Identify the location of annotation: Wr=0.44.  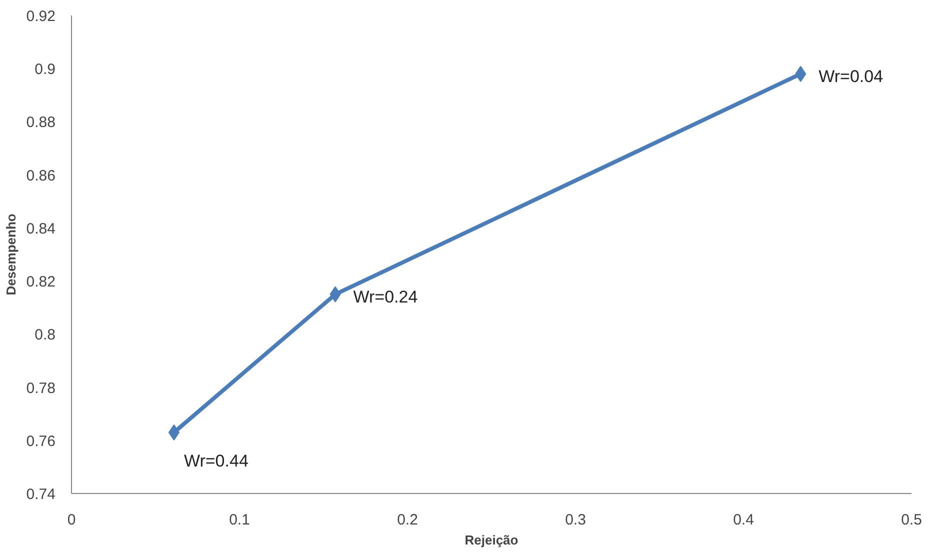
(216, 460).